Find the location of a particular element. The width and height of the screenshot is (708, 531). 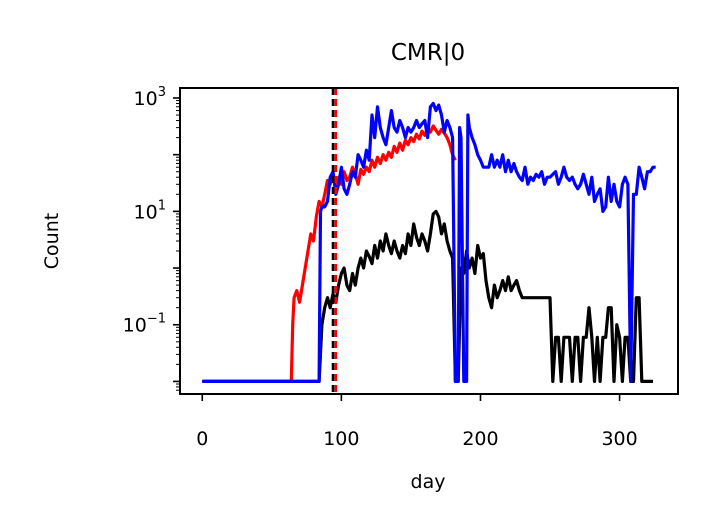

y-tick-label: 10³ is located at coordinates (150, 97).